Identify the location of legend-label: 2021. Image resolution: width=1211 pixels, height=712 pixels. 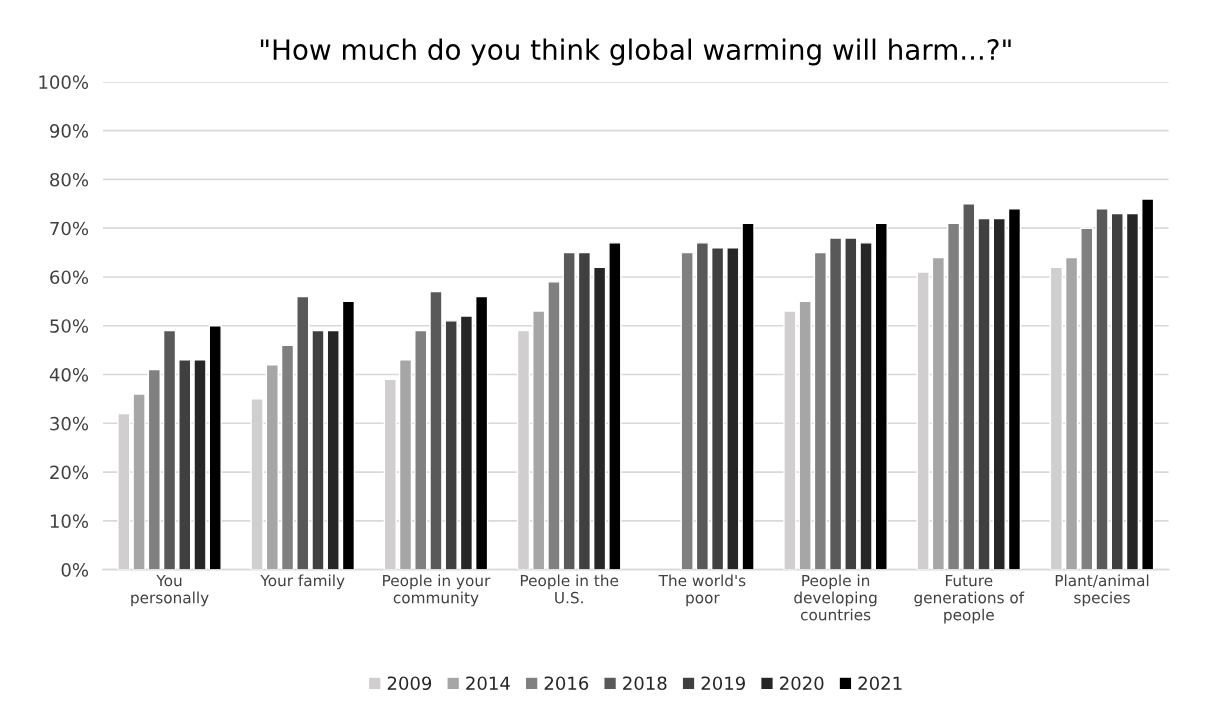
(880, 683).